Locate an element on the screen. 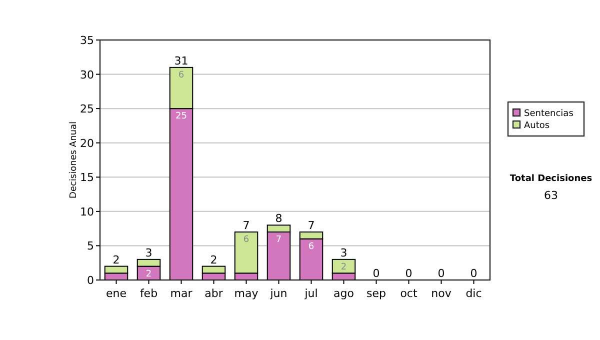 The height and width of the screenshot is (340, 600). legend-label: Sentencias is located at coordinates (549, 114).